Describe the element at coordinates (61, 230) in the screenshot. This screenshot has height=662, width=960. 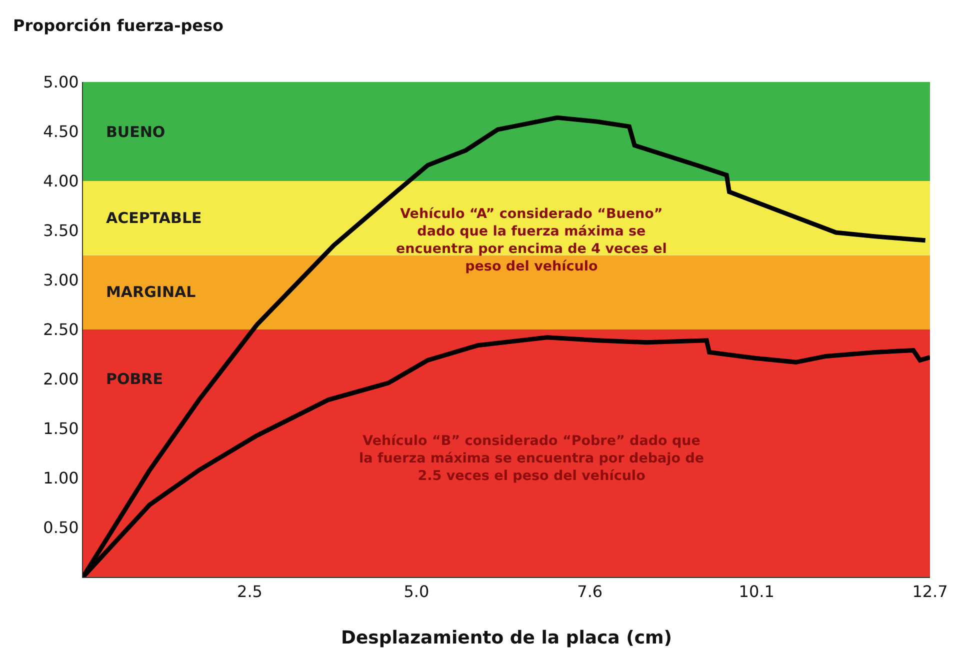
I see `y-tick-label: 3.50` at that location.